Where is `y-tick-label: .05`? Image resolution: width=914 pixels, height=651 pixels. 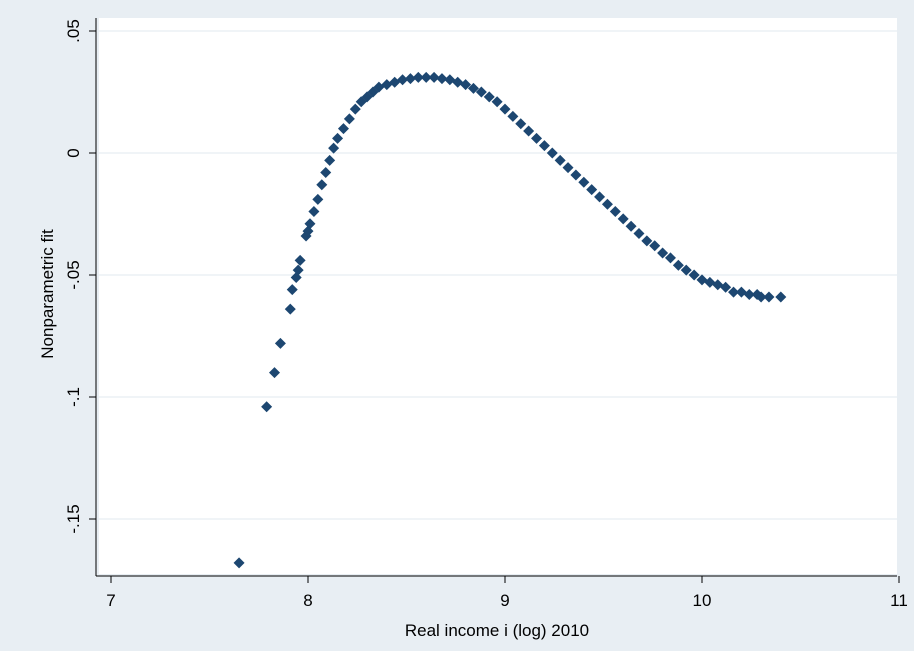 y-tick-label: .05 is located at coordinates (73, 31).